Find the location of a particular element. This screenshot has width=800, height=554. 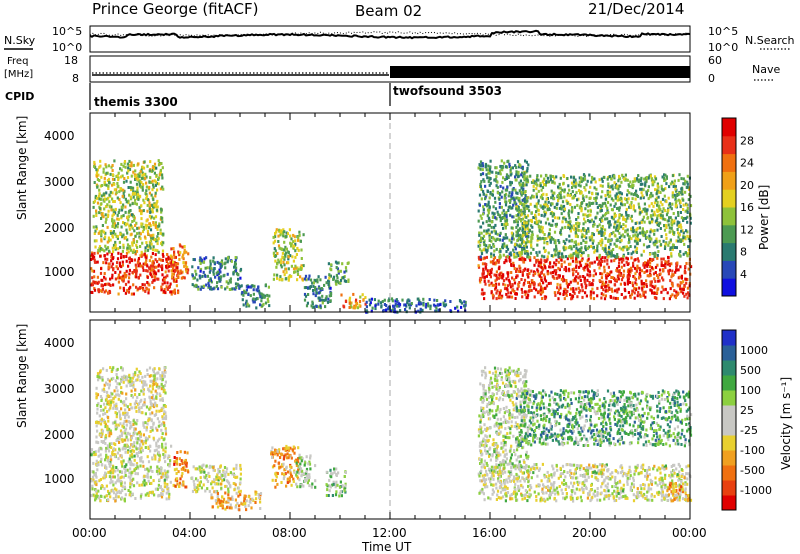

colorbar-tick-label: 12 is located at coordinates (747, 229).